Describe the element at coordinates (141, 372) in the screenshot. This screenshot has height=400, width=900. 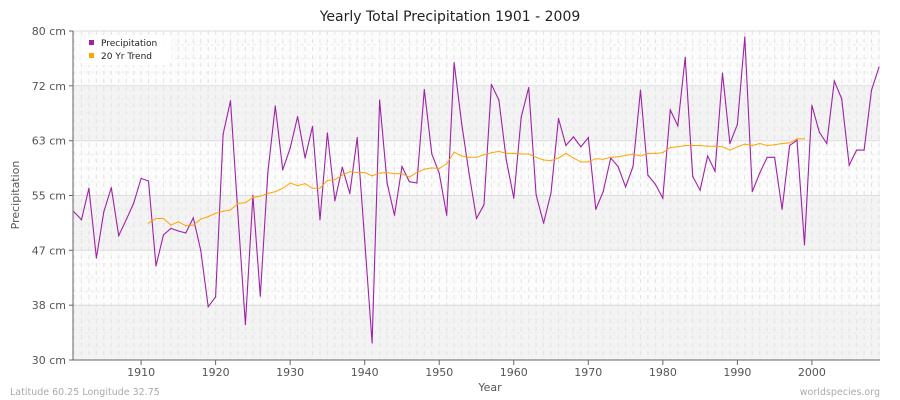
I see `x-tick-label: 1910` at that location.